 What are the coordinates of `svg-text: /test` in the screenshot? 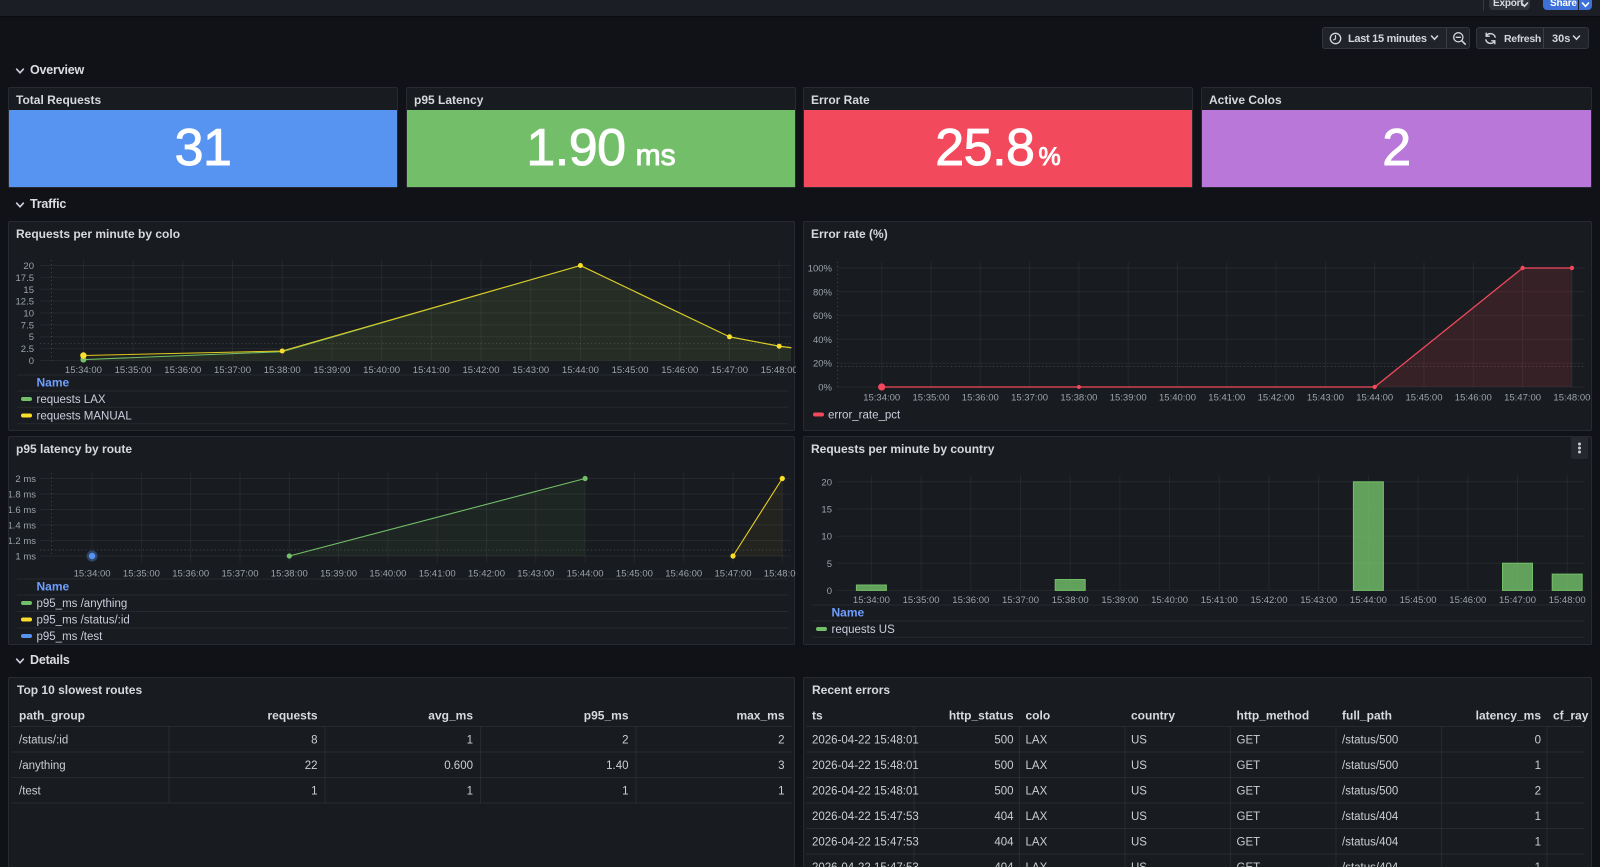 It's located at (30, 791).